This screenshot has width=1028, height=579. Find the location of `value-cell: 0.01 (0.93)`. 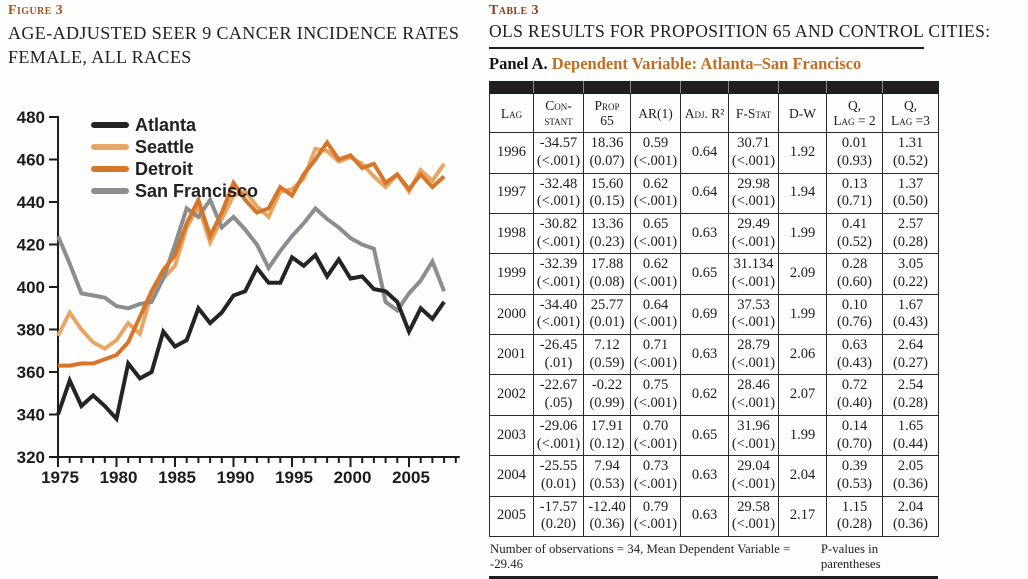

value-cell: 0.01 (0.93) is located at coordinates (854, 153).